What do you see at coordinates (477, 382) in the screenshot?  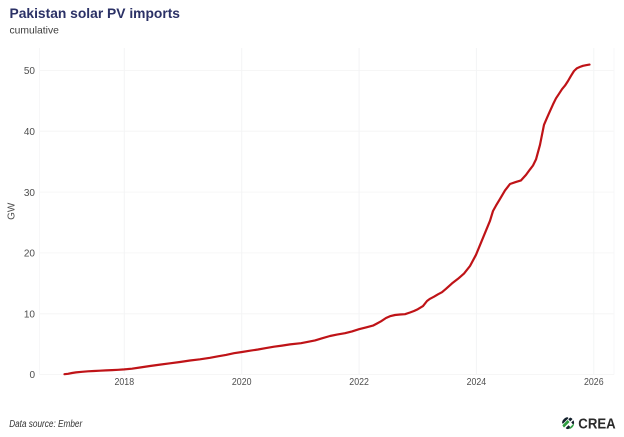 I see `svg-text: 2024` at bounding box center [477, 382].